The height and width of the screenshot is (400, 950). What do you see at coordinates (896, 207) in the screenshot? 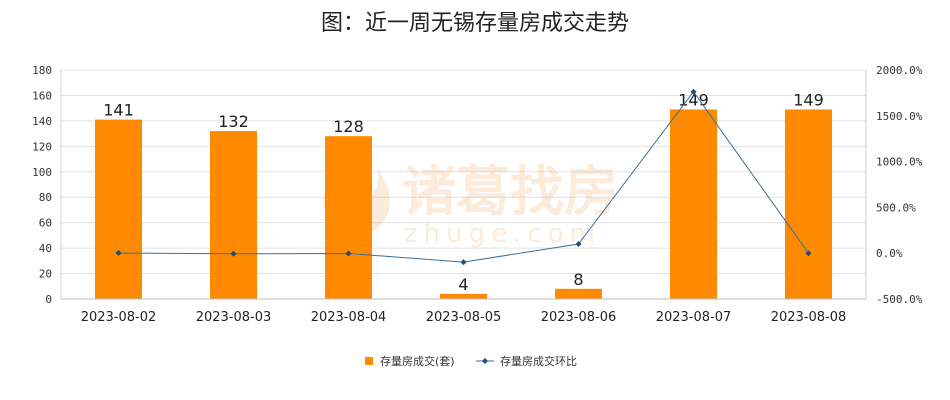
I see `y-right-tick-label: 500.0%` at bounding box center [896, 207].